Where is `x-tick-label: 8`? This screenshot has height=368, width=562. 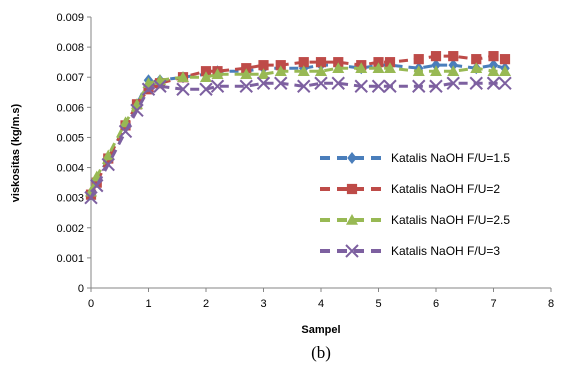
x-tick-label: 8 is located at coordinates (551, 304).